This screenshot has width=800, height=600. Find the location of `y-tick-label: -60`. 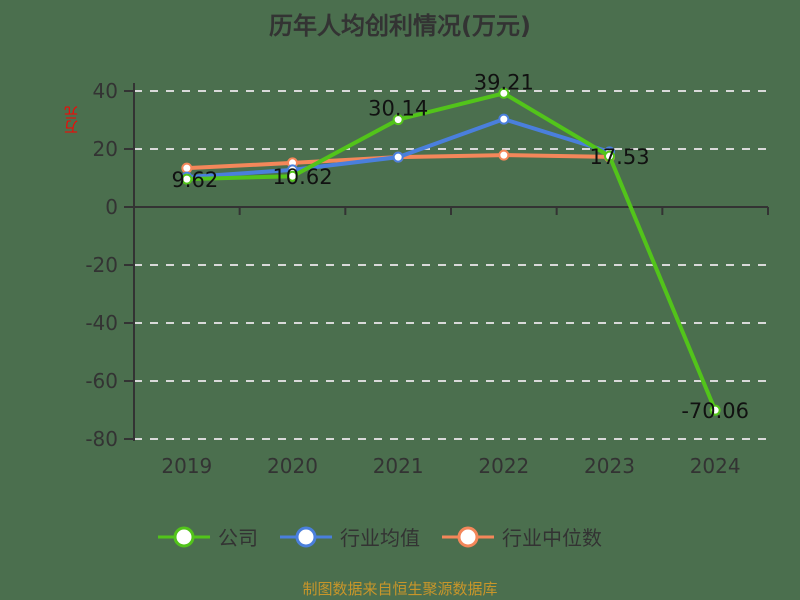

y-tick-label: -60 is located at coordinates (101, 381).